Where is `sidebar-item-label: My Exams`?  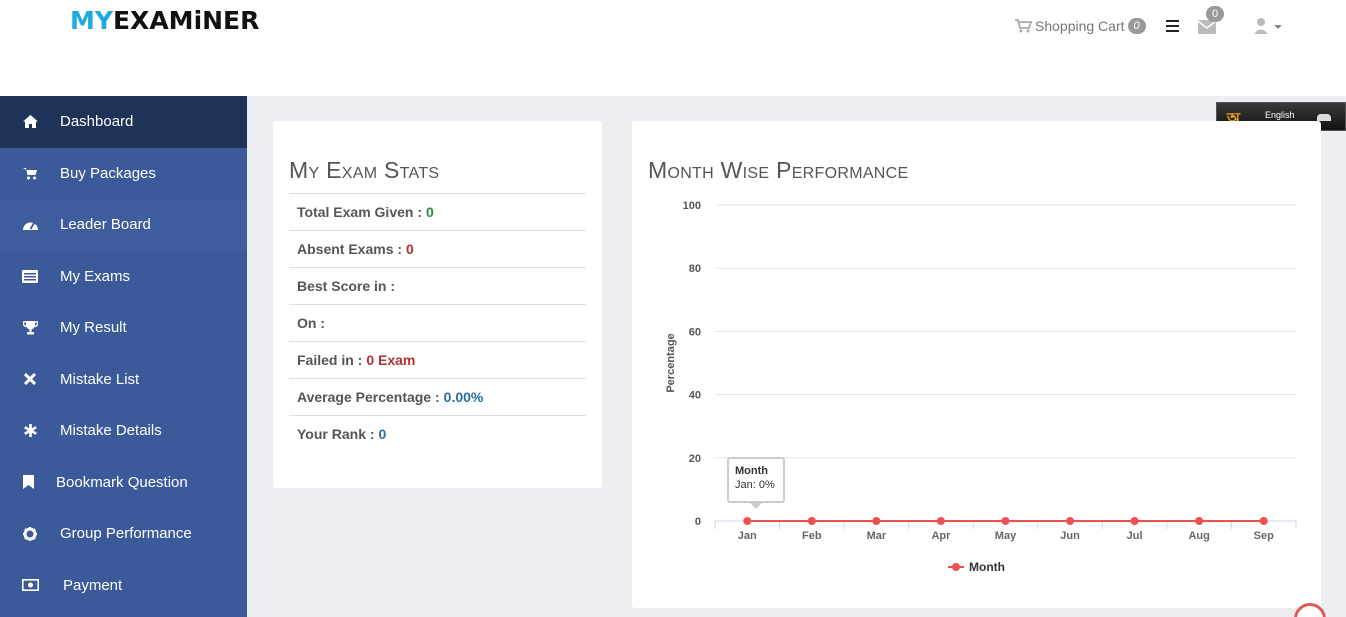 sidebar-item-label: My Exams is located at coordinates (95, 276).